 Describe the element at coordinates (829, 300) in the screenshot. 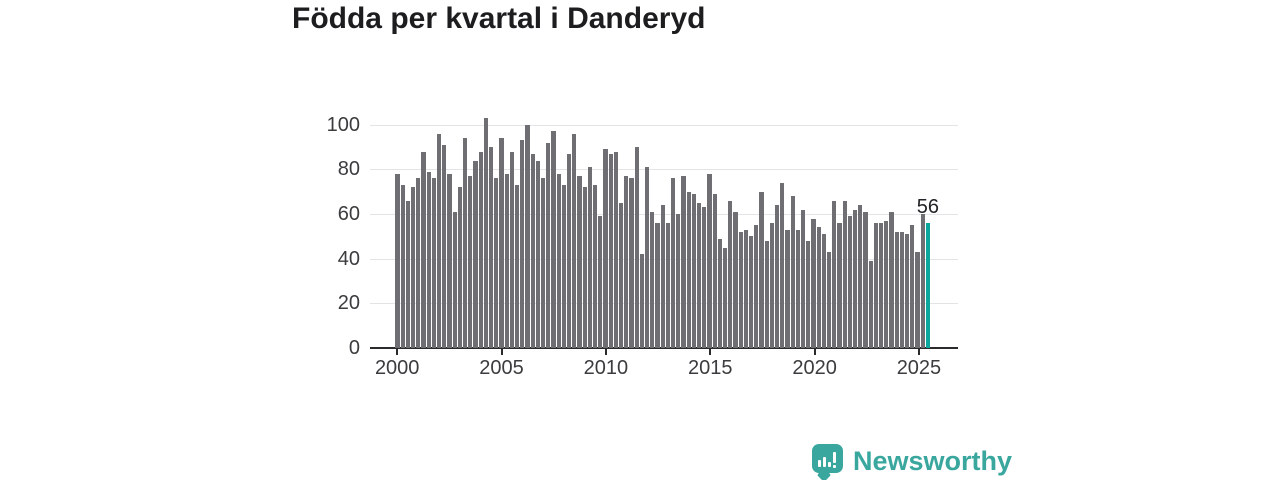

I see `bar-2020-Q4` at that location.